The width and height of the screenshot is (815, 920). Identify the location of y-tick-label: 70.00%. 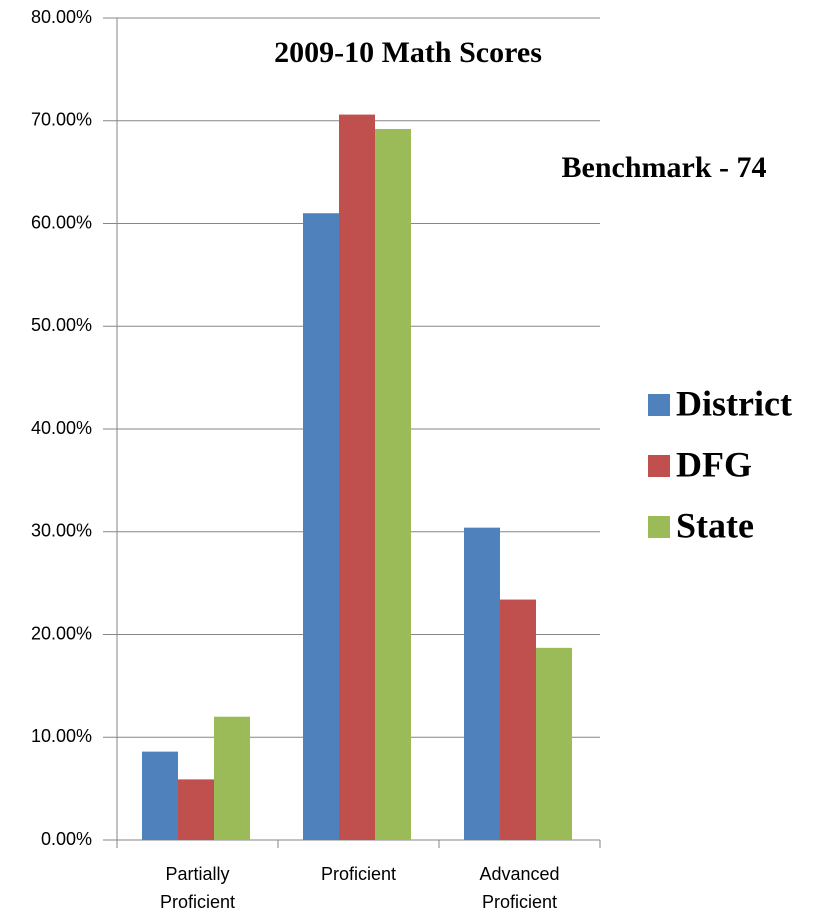
(61, 120).